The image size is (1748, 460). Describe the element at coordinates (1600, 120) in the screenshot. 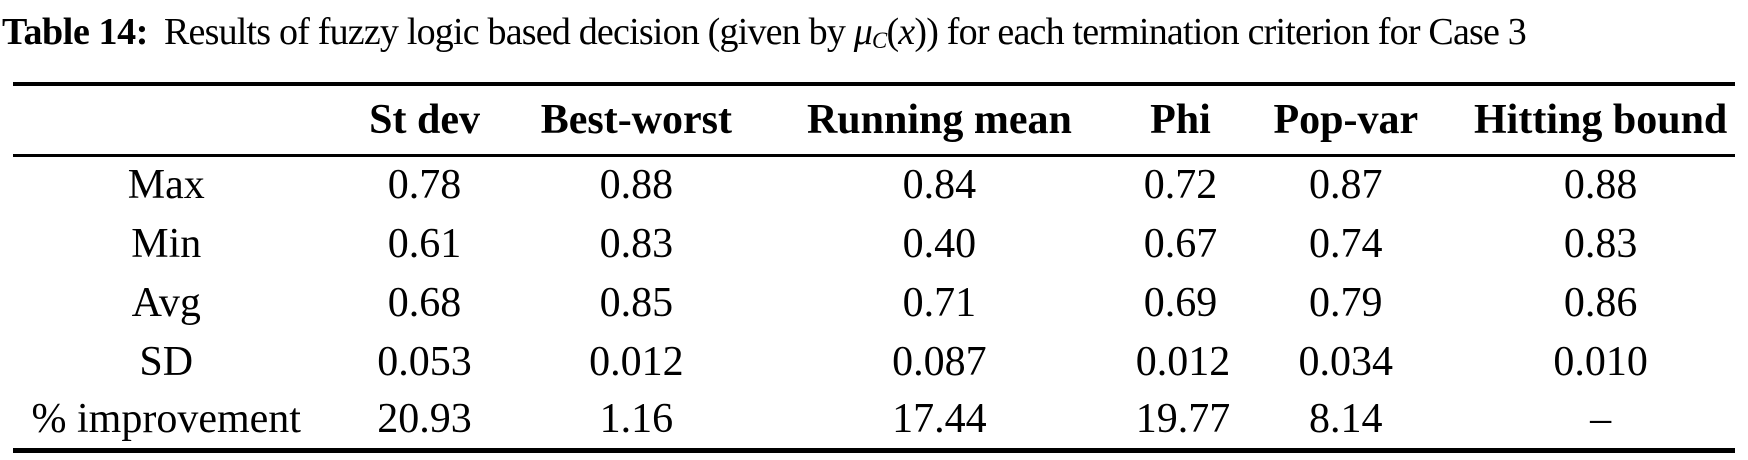

I see `column-header-hitting-bound: Hitting bound` at that location.